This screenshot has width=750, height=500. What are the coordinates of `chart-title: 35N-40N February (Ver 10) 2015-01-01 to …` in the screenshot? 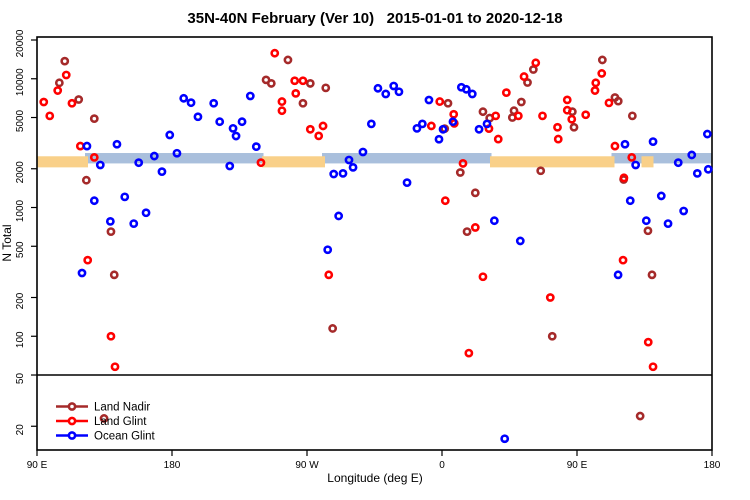 It's located at (375, 18).